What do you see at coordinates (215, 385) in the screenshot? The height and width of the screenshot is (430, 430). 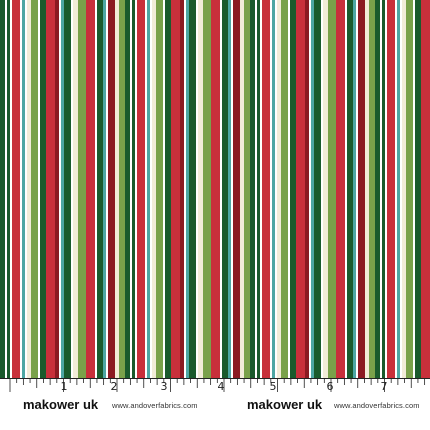 I see `ruler-ticks` at bounding box center [215, 385].